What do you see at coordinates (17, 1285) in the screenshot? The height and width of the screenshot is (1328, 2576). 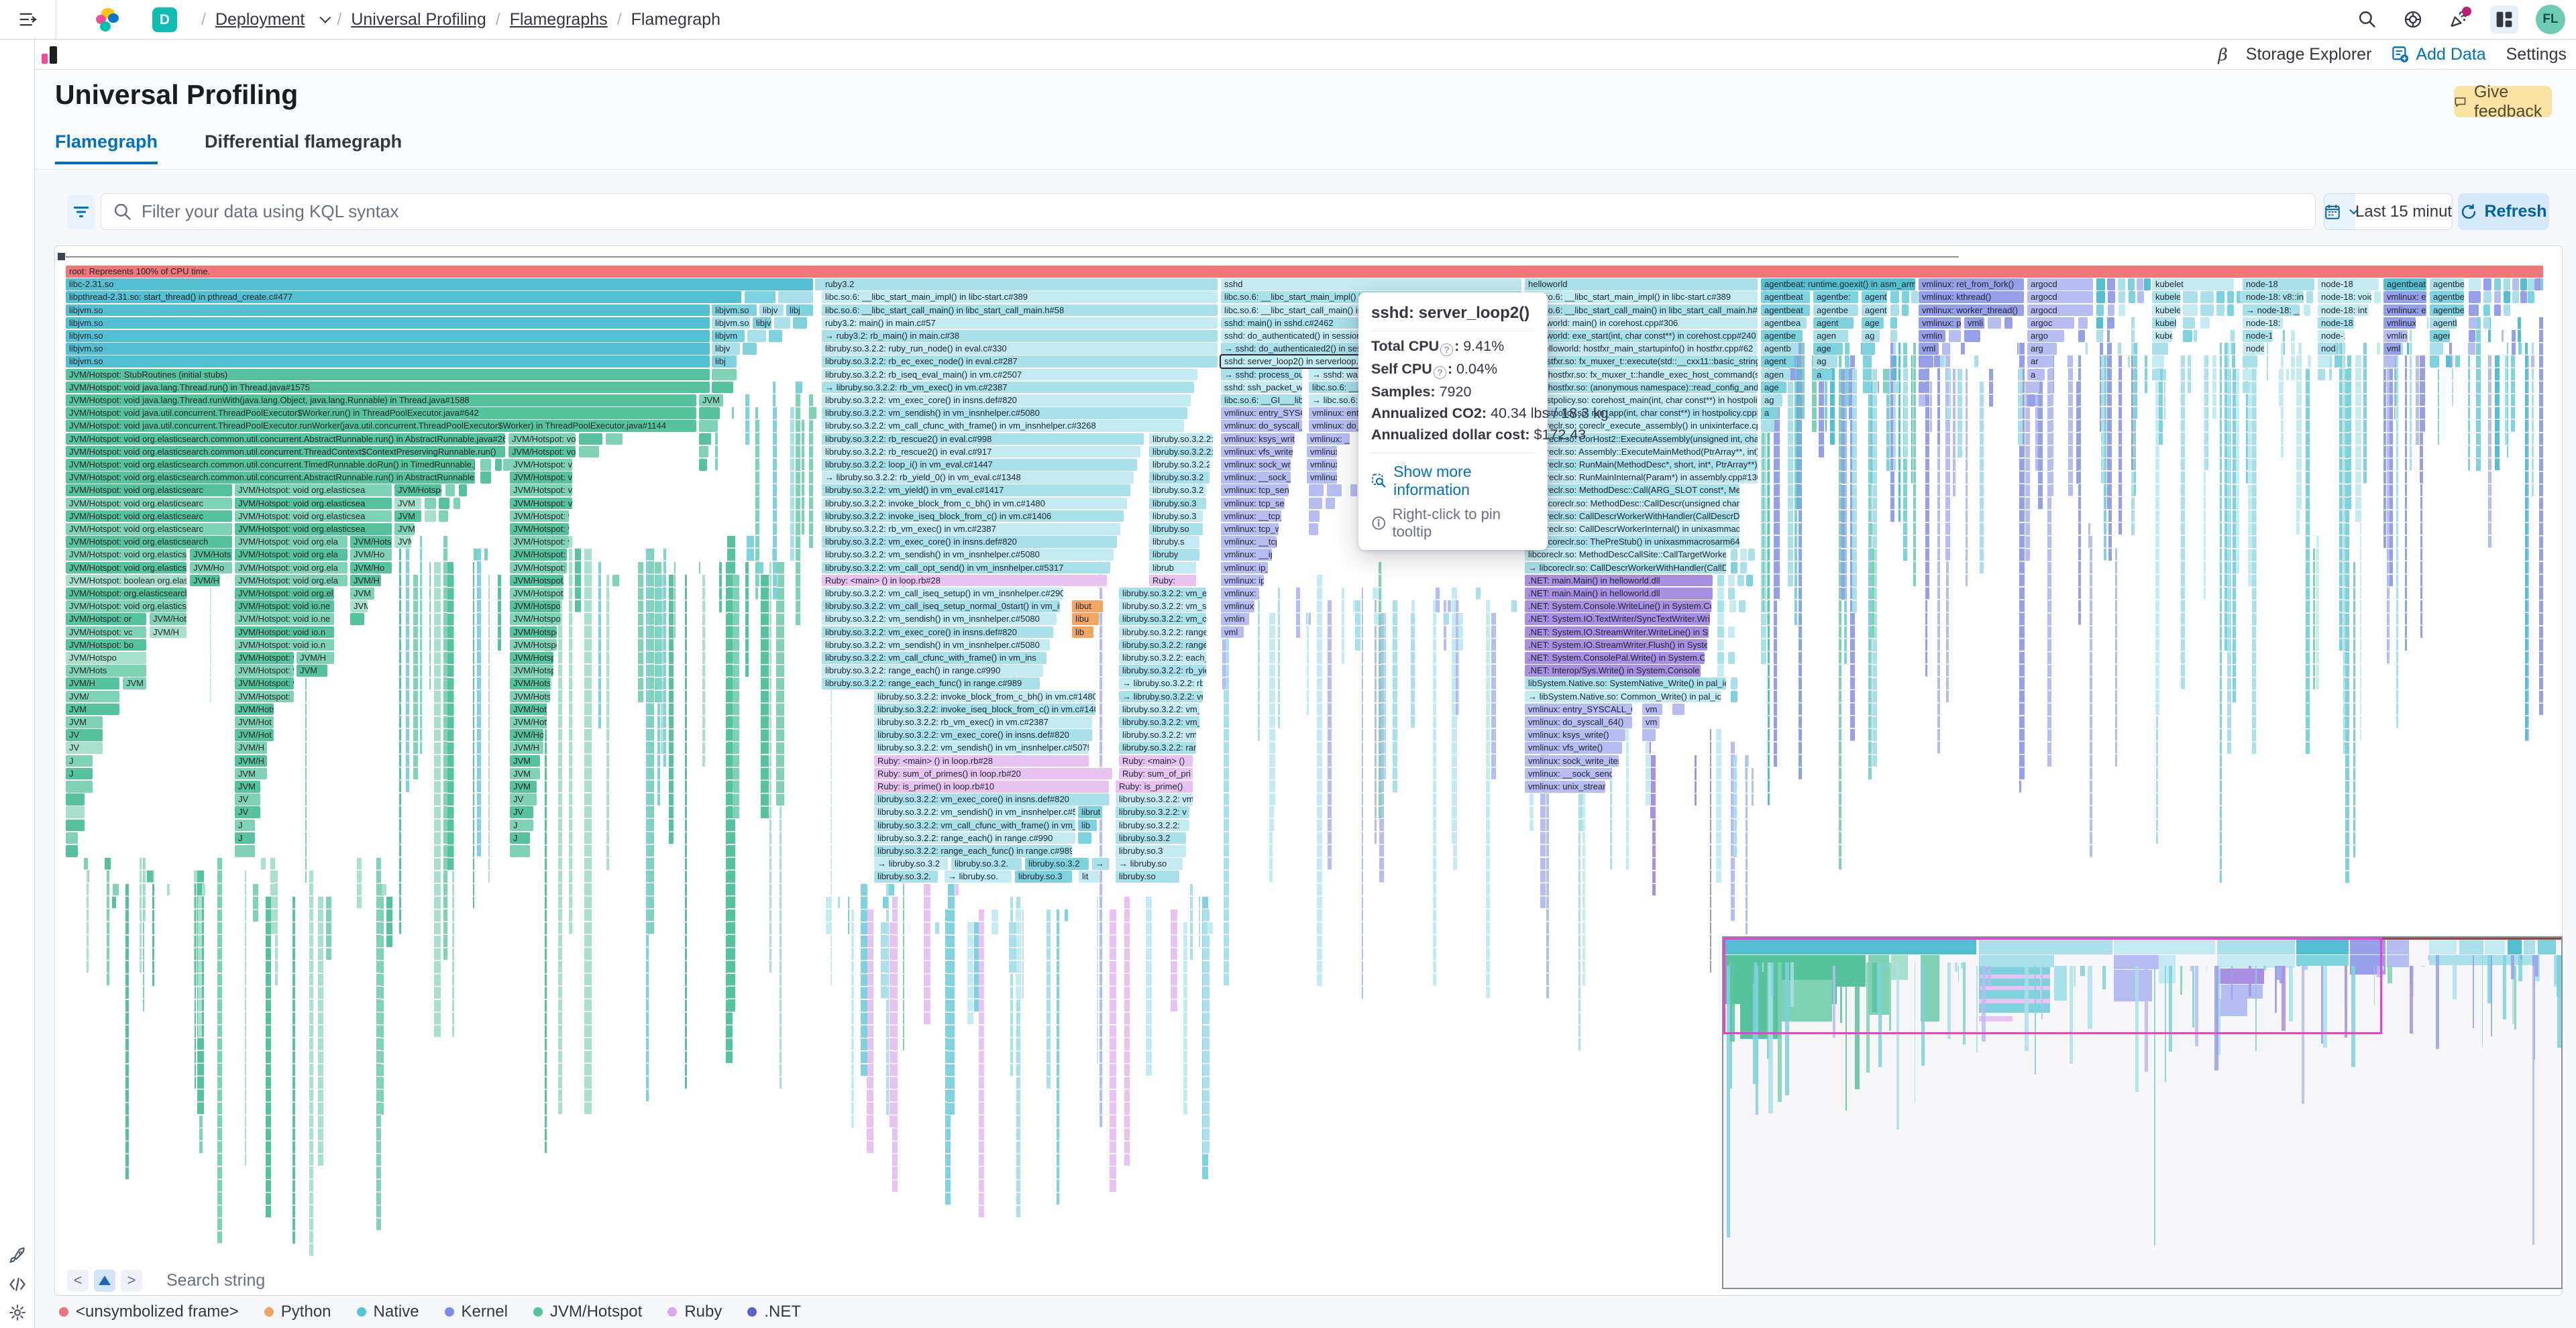 I see `code-icon` at bounding box center [17, 1285].